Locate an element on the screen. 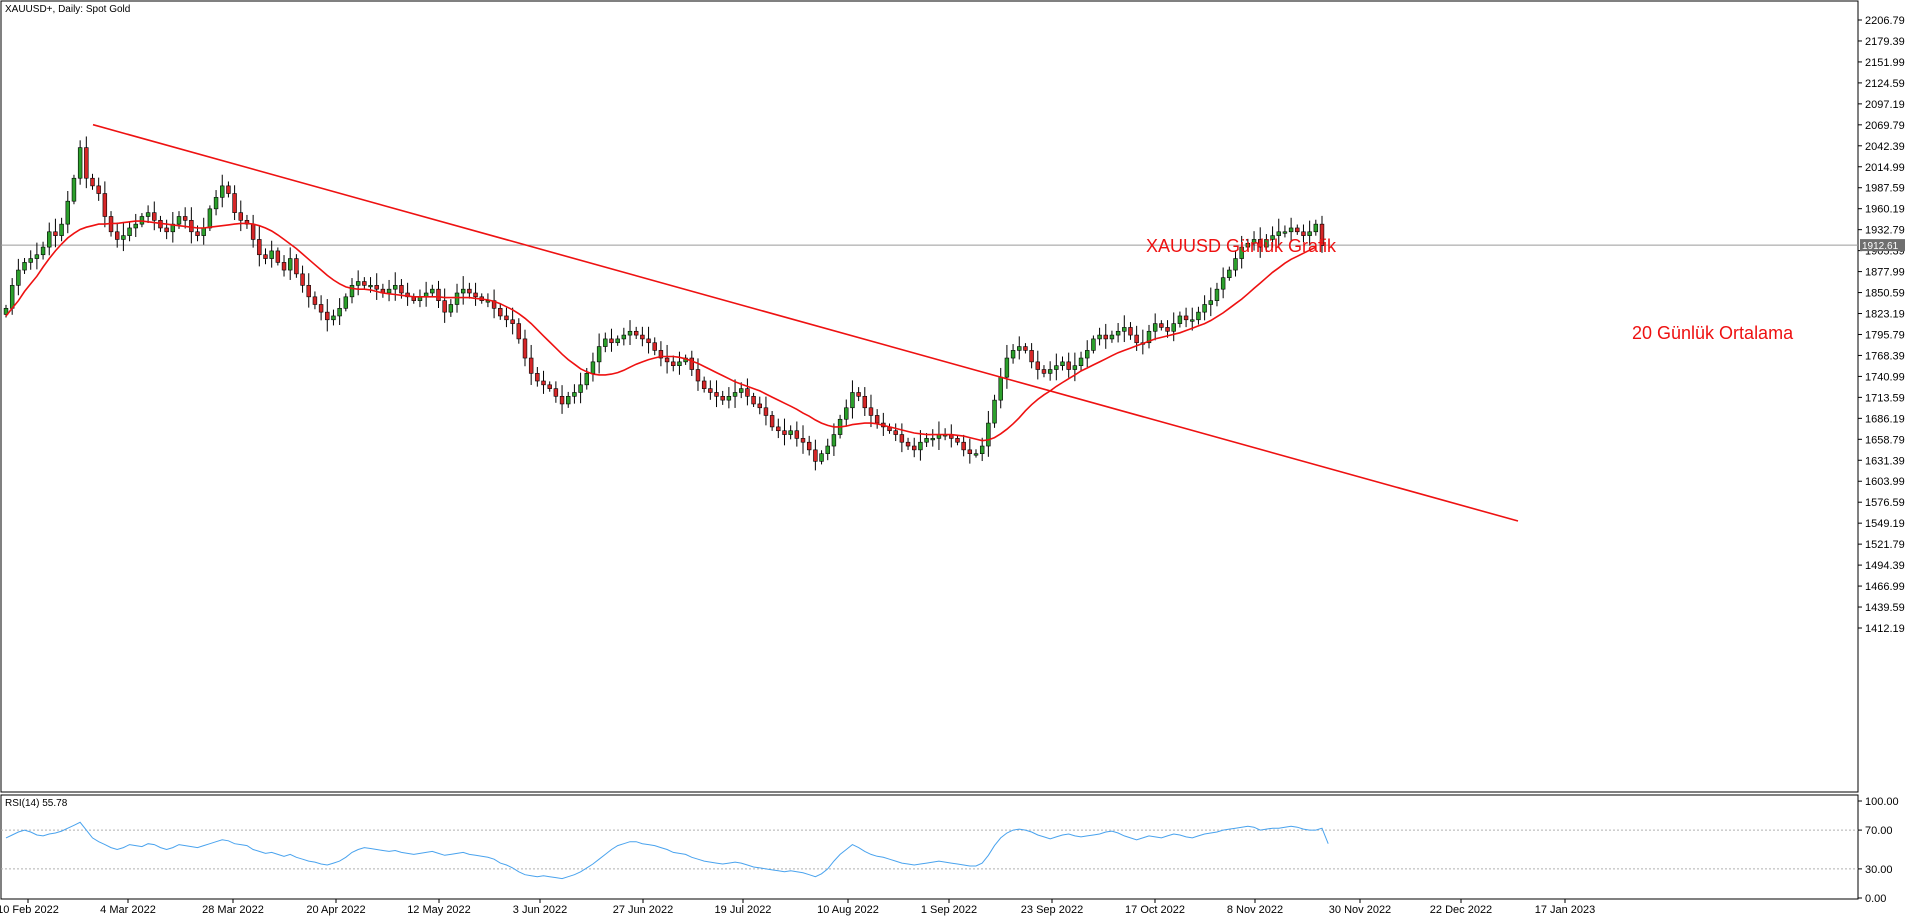  time-tick-label: 12 May 2022 is located at coordinates (439, 910).